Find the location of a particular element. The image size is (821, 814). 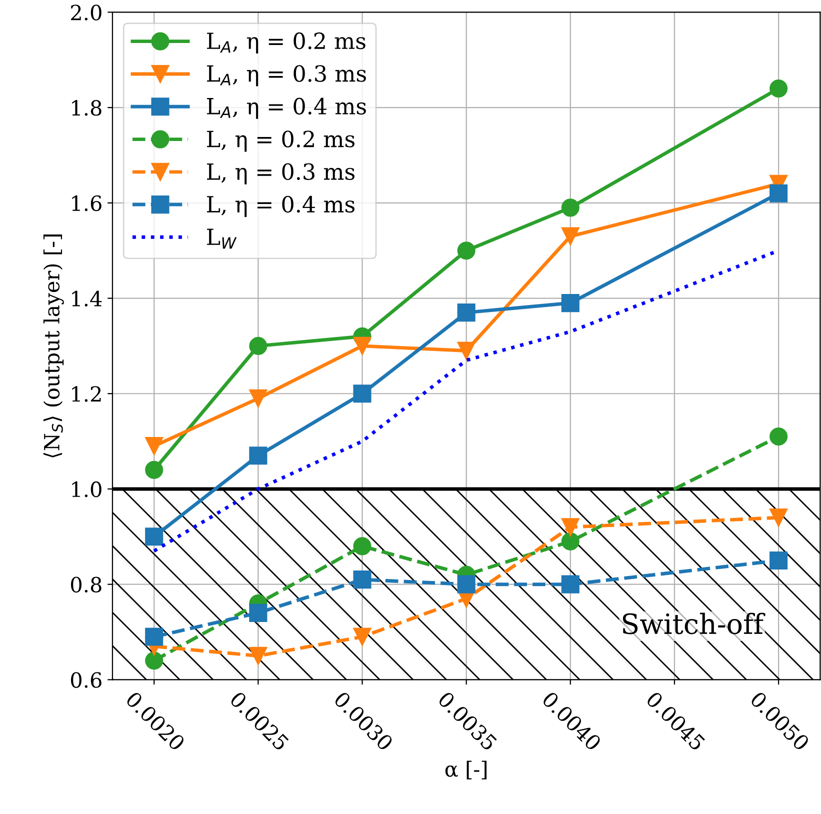

y-tick-label: 0.6 is located at coordinates (86, 680).